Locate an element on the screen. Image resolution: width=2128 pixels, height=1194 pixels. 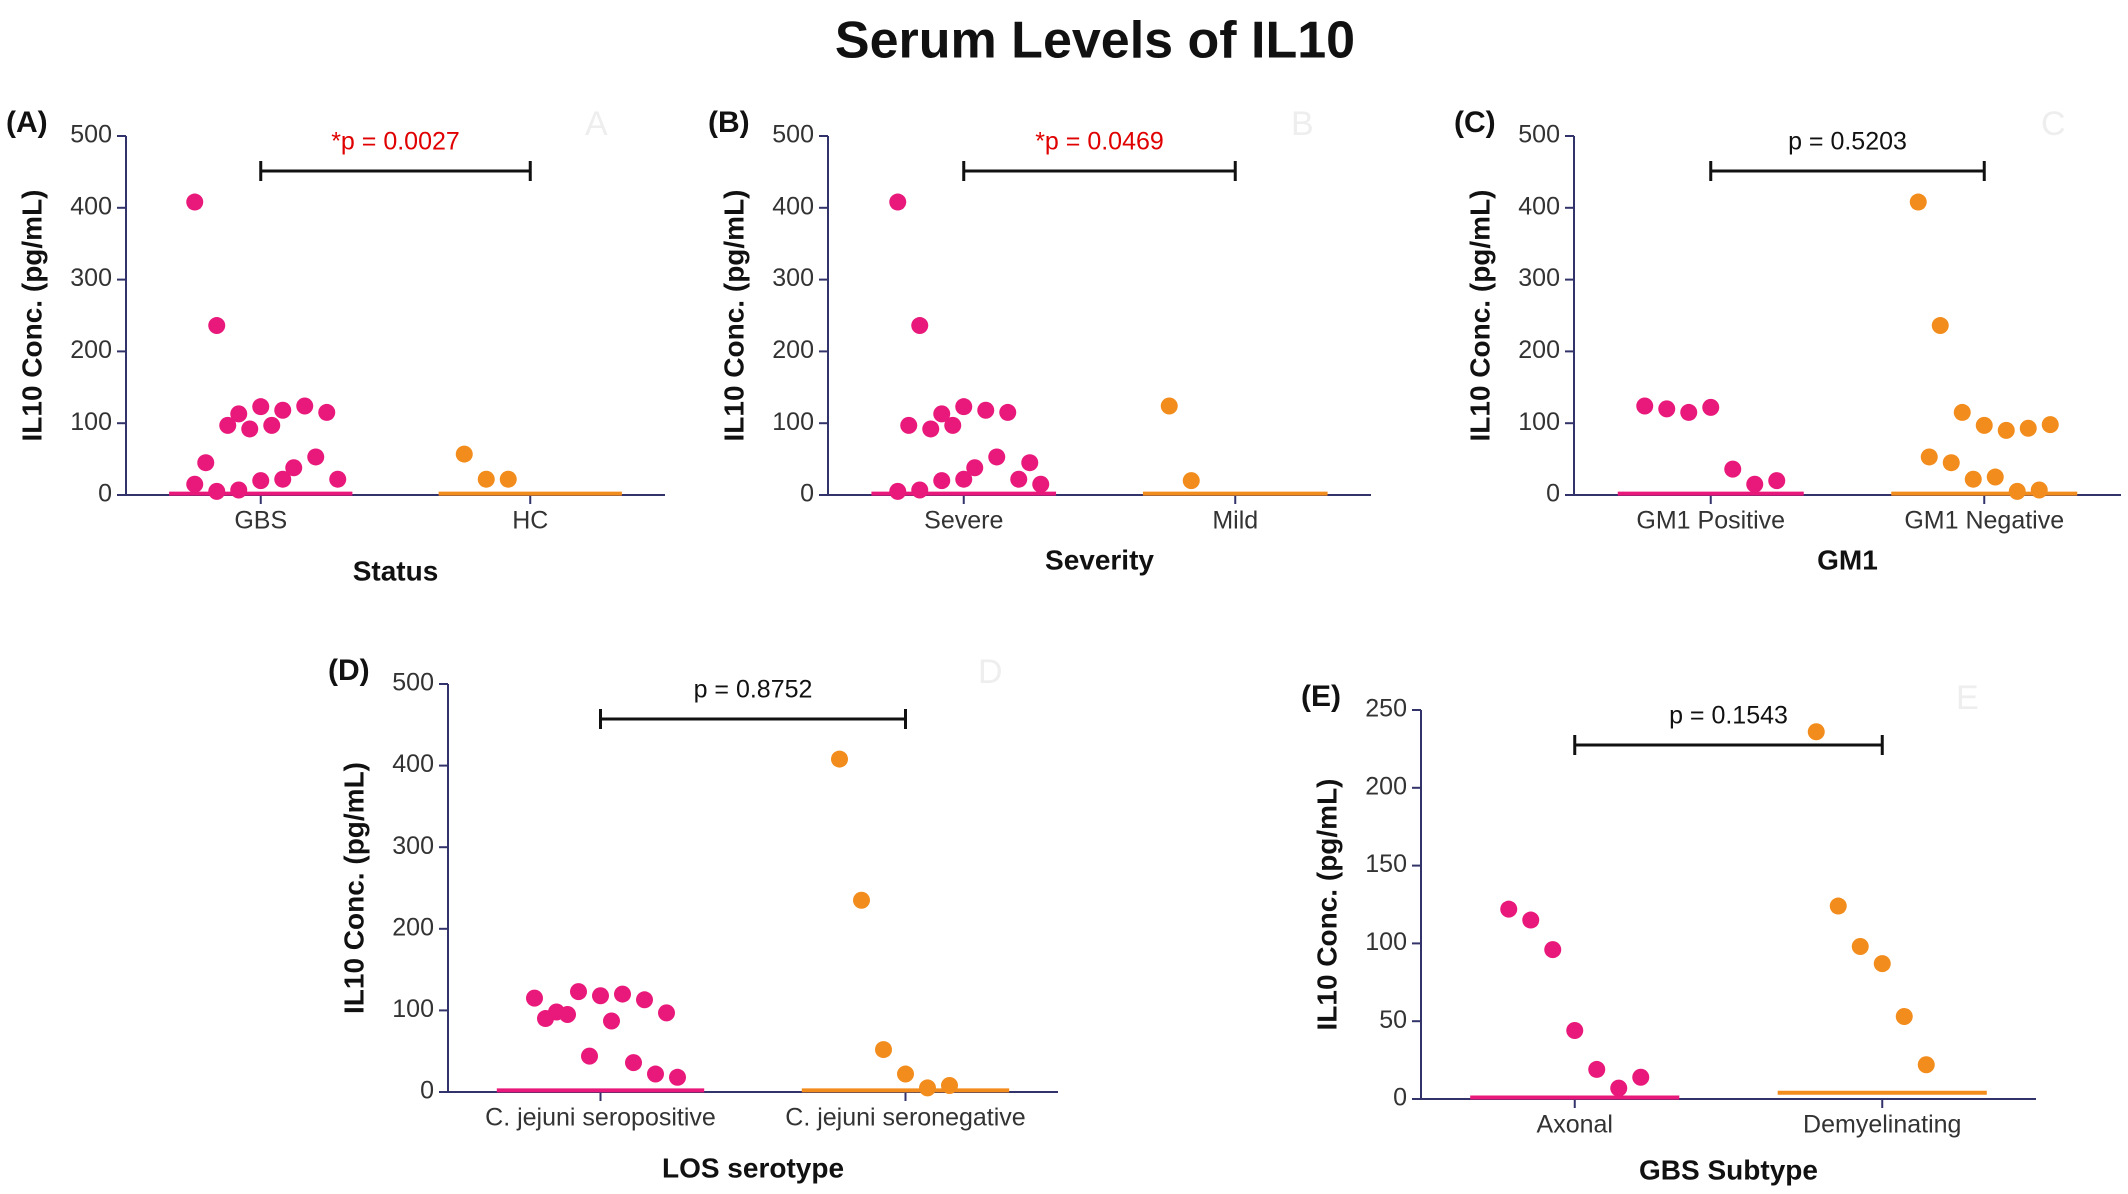
x-axis-label: Severity is located at coordinates (1099, 559).